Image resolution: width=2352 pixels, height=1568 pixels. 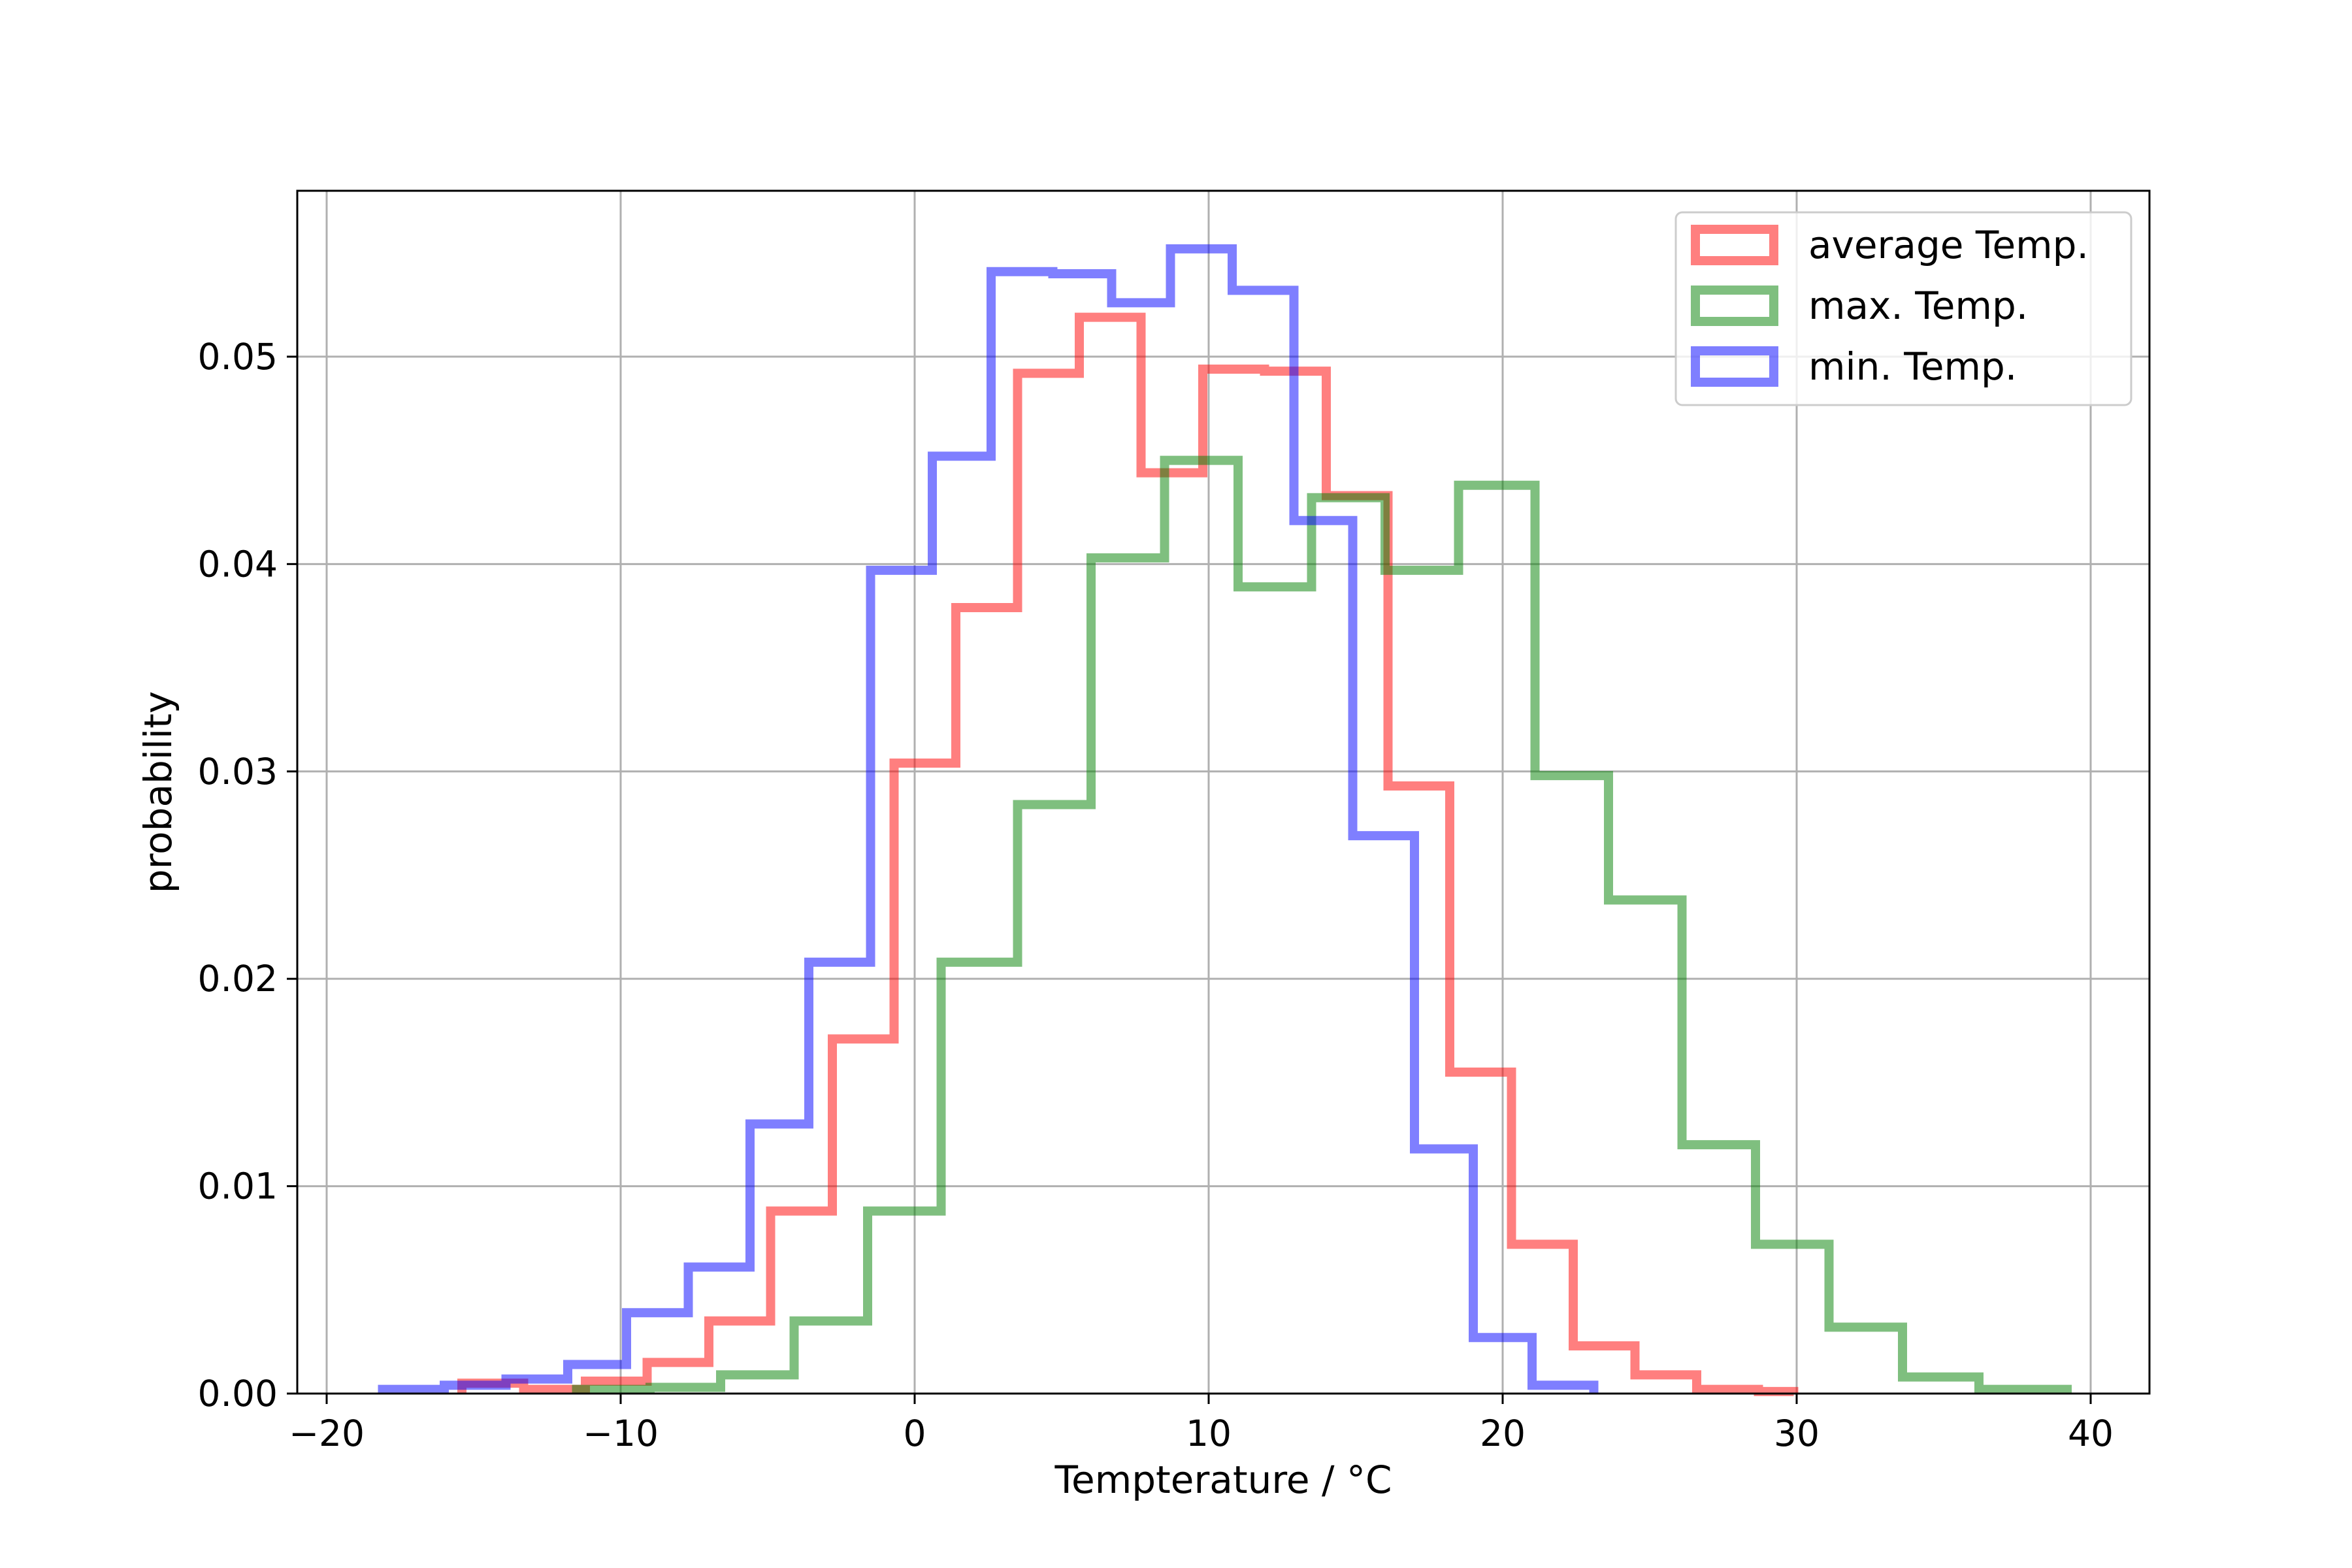 I want to click on x-tick-label: 40, so click(x=2091, y=1433).